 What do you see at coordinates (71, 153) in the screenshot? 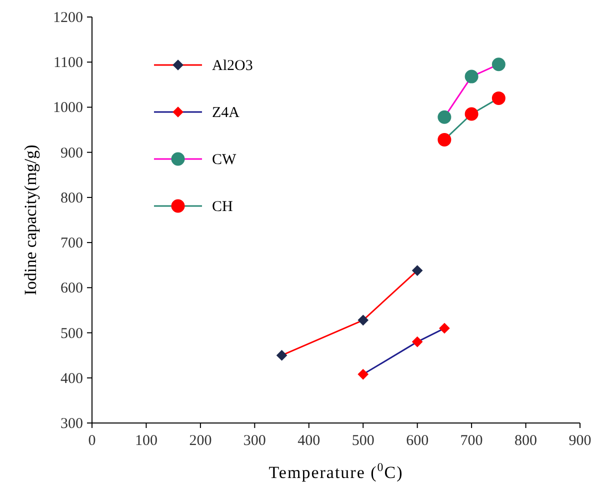
I see `y-tick-label: 900` at bounding box center [71, 153].